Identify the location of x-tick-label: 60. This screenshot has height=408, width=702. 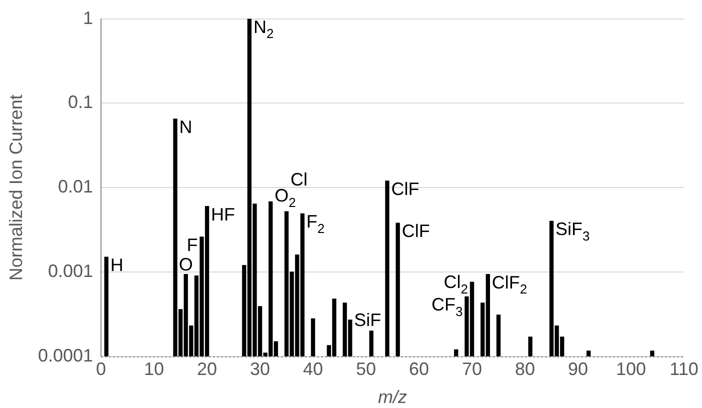
(419, 369).